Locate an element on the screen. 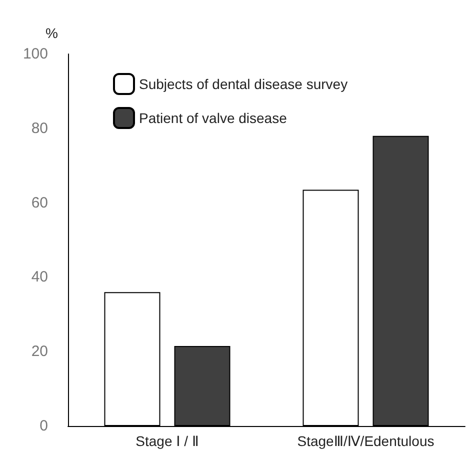  y-axis-title: % is located at coordinates (52, 33).